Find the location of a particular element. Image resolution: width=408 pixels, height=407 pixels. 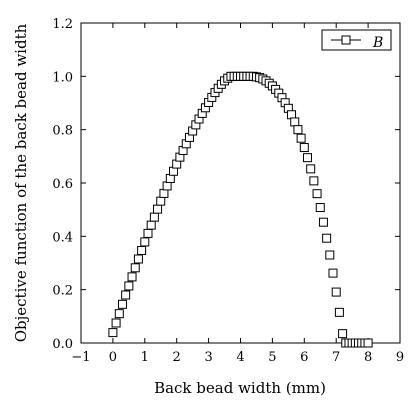

x-tick-label: 5 is located at coordinates (272, 357).